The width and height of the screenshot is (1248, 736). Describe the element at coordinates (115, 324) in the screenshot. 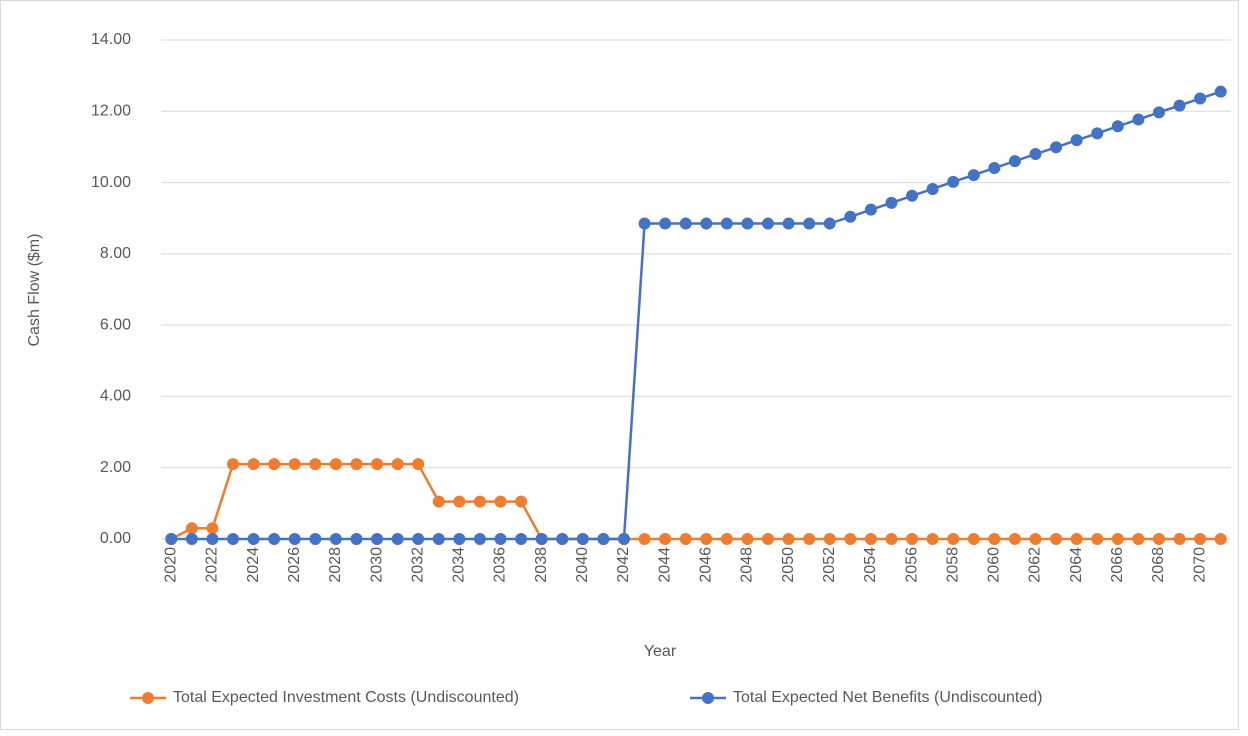

I see `y-tick-label: 6.00` at that location.